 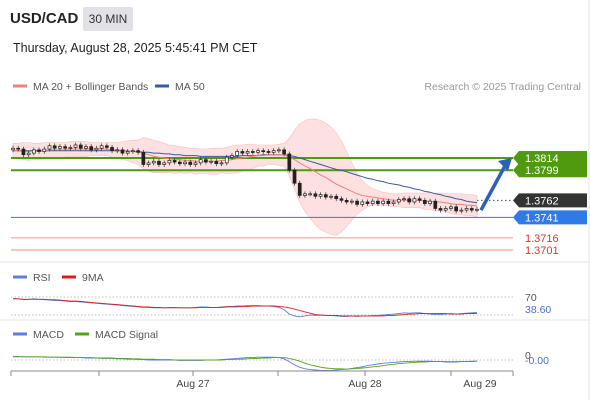 I want to click on rsi-value-label: 38.60, so click(x=538, y=310).